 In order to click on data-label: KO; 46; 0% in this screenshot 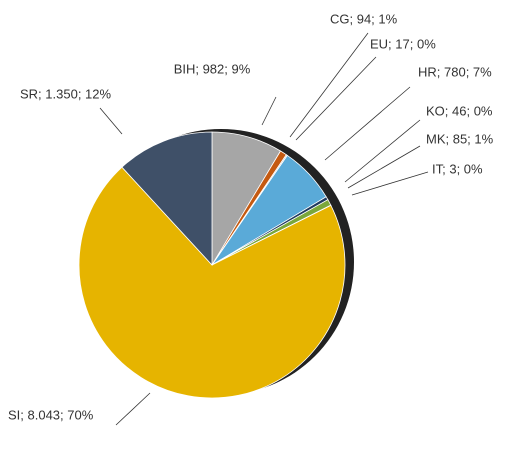, I will do `click(459, 110)`.